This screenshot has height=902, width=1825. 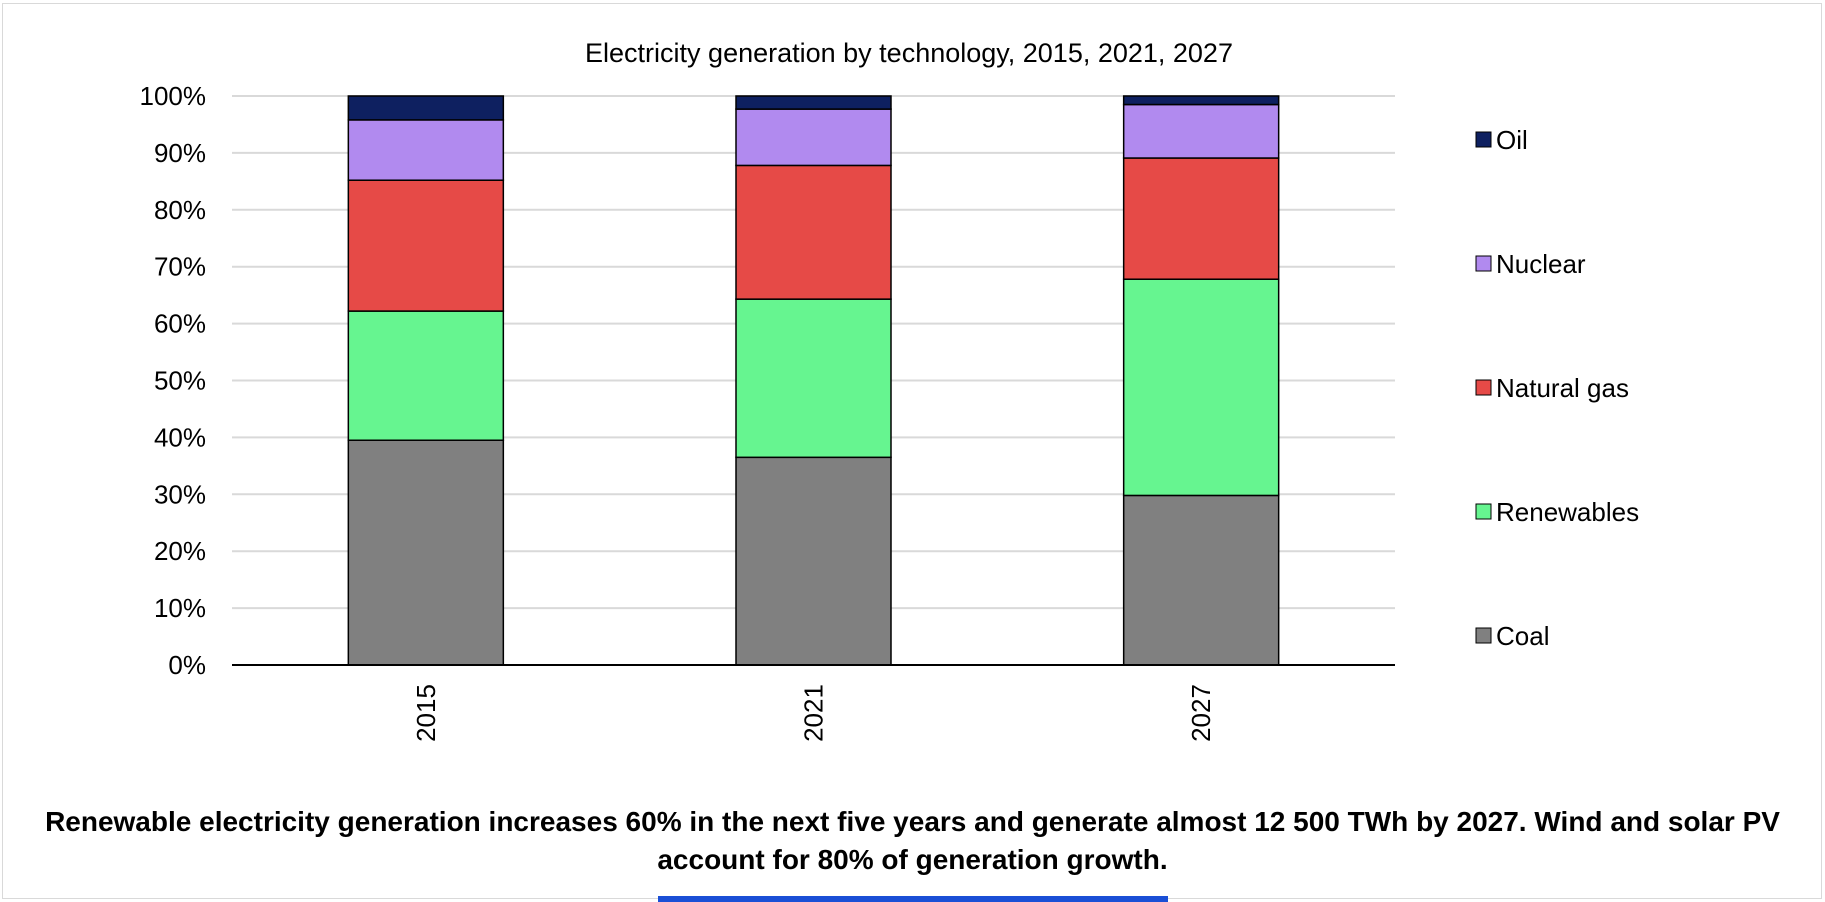 What do you see at coordinates (180, 210) in the screenshot?
I see `y-tick-label: 80%` at bounding box center [180, 210].